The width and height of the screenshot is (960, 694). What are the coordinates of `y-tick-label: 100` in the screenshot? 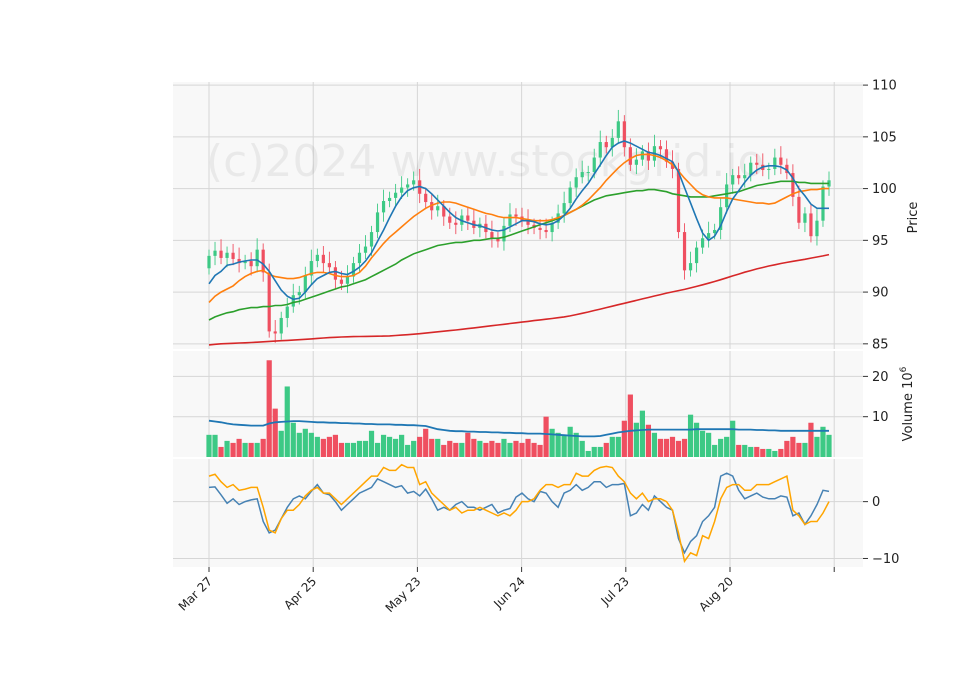 It's located at (884, 189).